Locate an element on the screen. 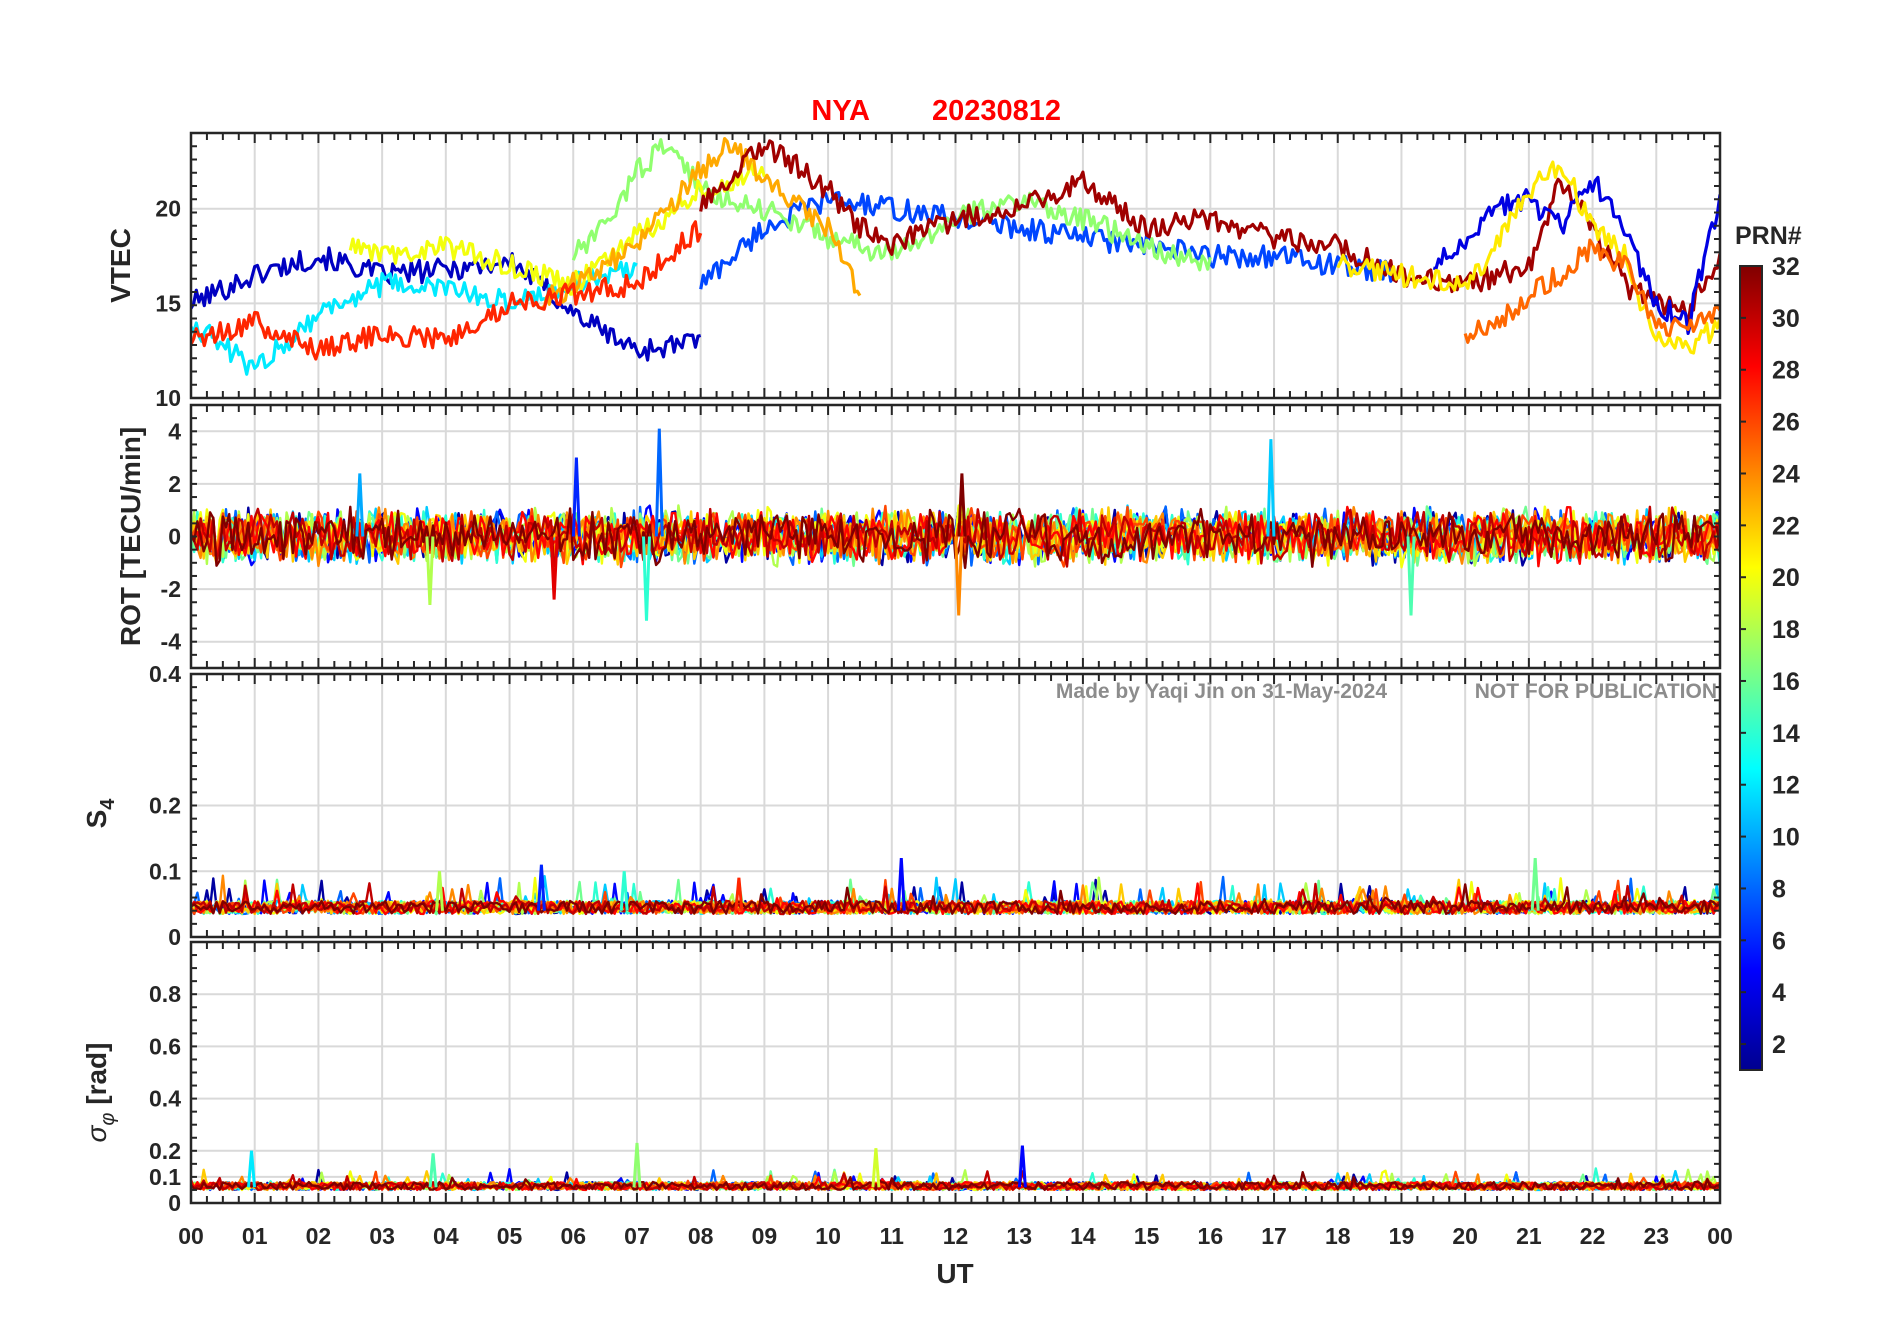  colorbar-tick-label: 22 is located at coordinates (1786, 526).